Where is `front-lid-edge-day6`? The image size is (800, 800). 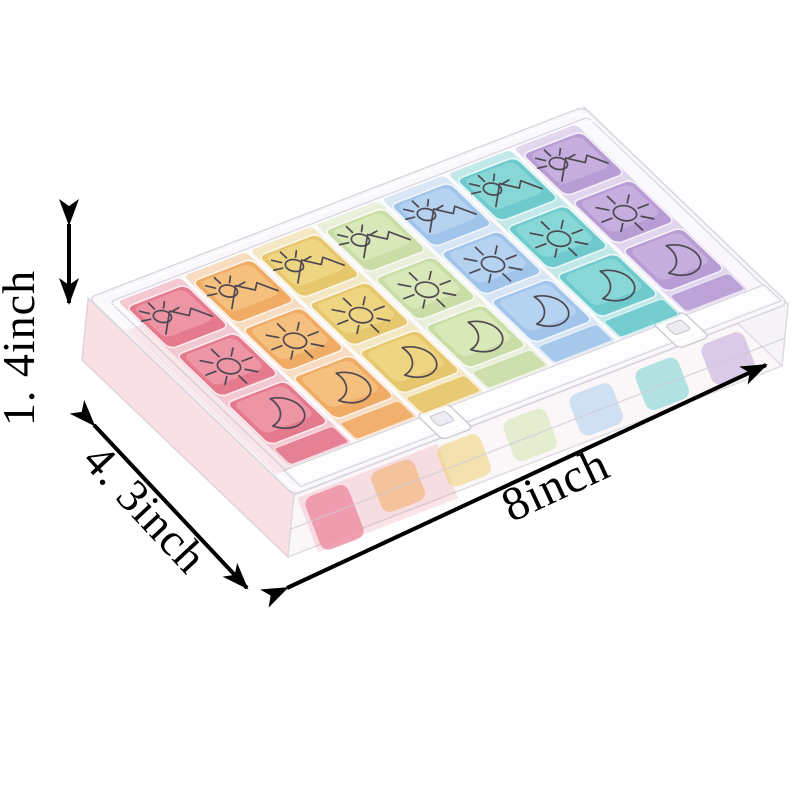 front-lid-edge-day6 is located at coordinates (641, 317).